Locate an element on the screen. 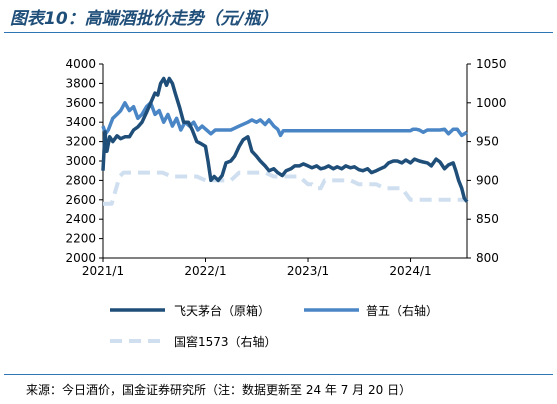  x-axis: 2021/1 2022/1 2023/1 2024/1 is located at coordinates (257, 268).